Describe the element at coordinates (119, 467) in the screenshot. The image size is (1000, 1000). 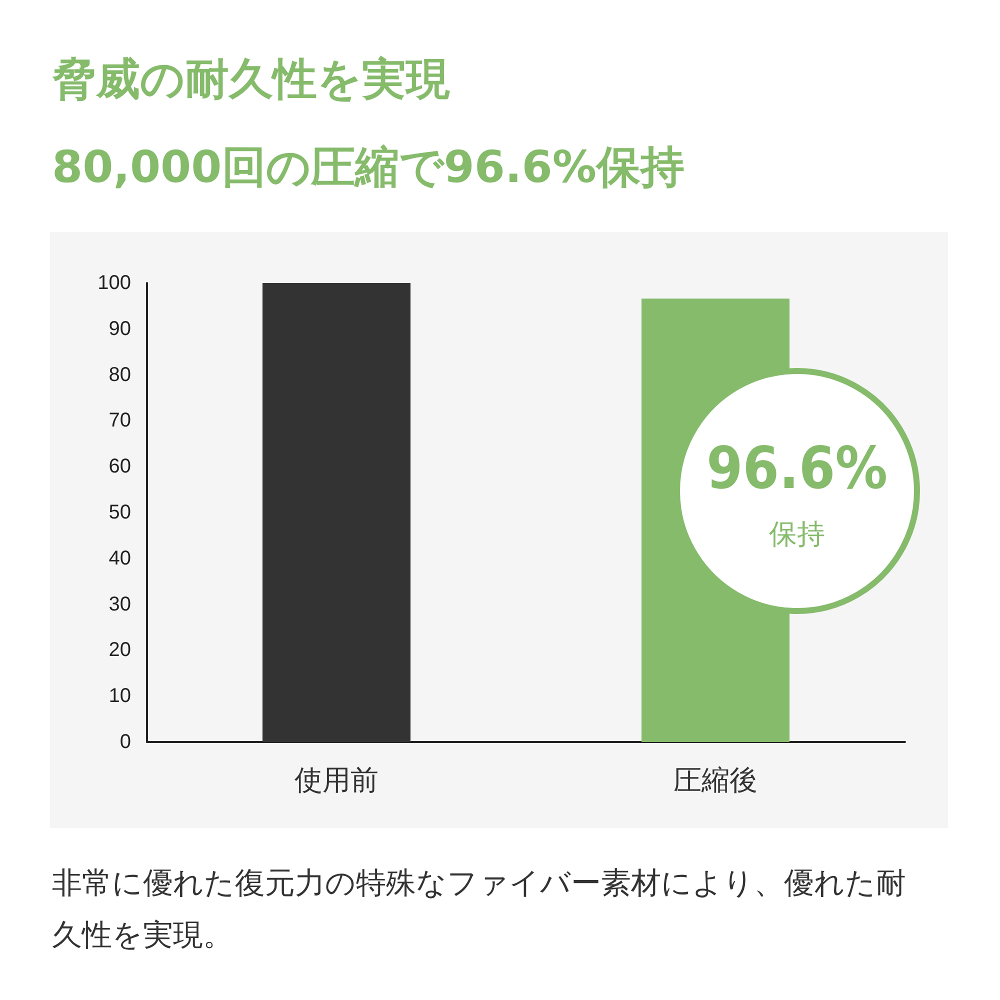
I see `y-tick-label: 60` at that location.